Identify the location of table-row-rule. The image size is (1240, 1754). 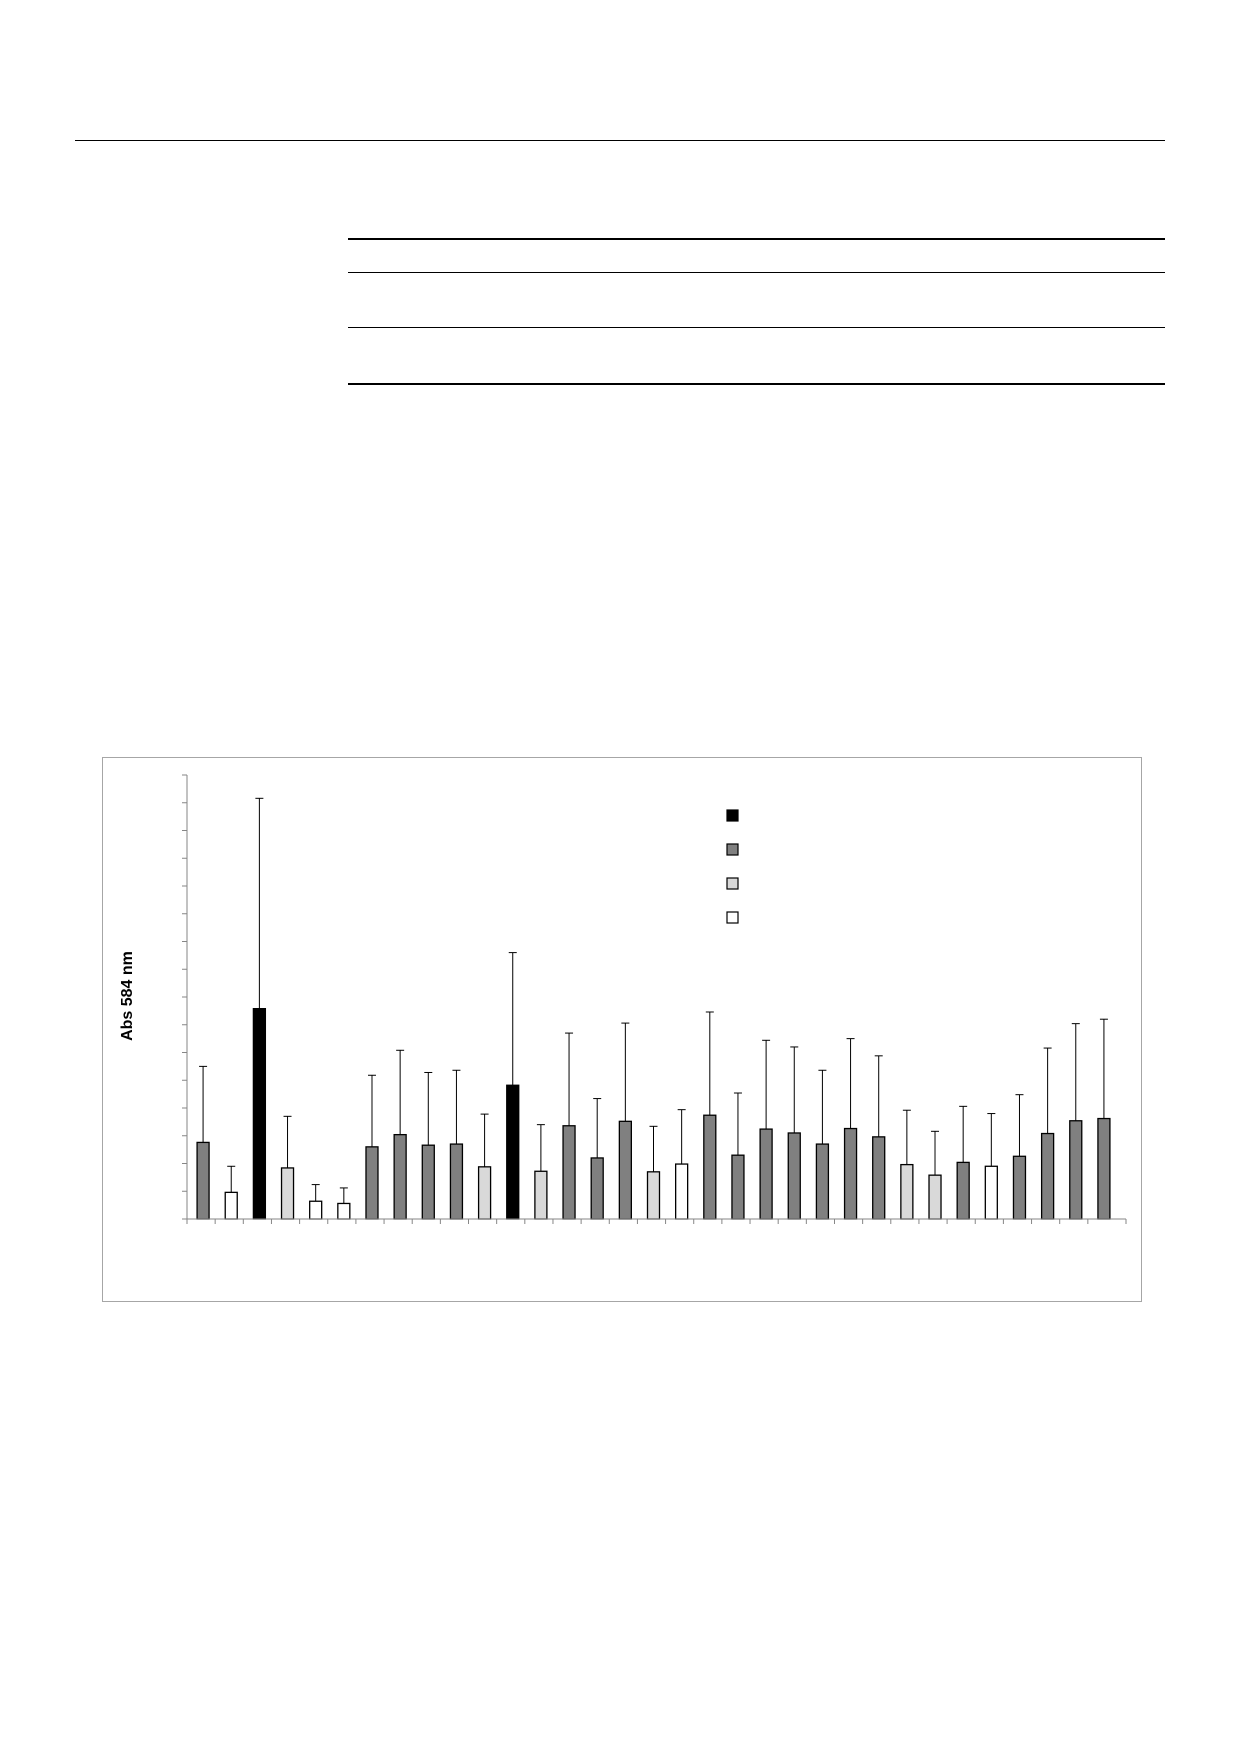
(756, 327).